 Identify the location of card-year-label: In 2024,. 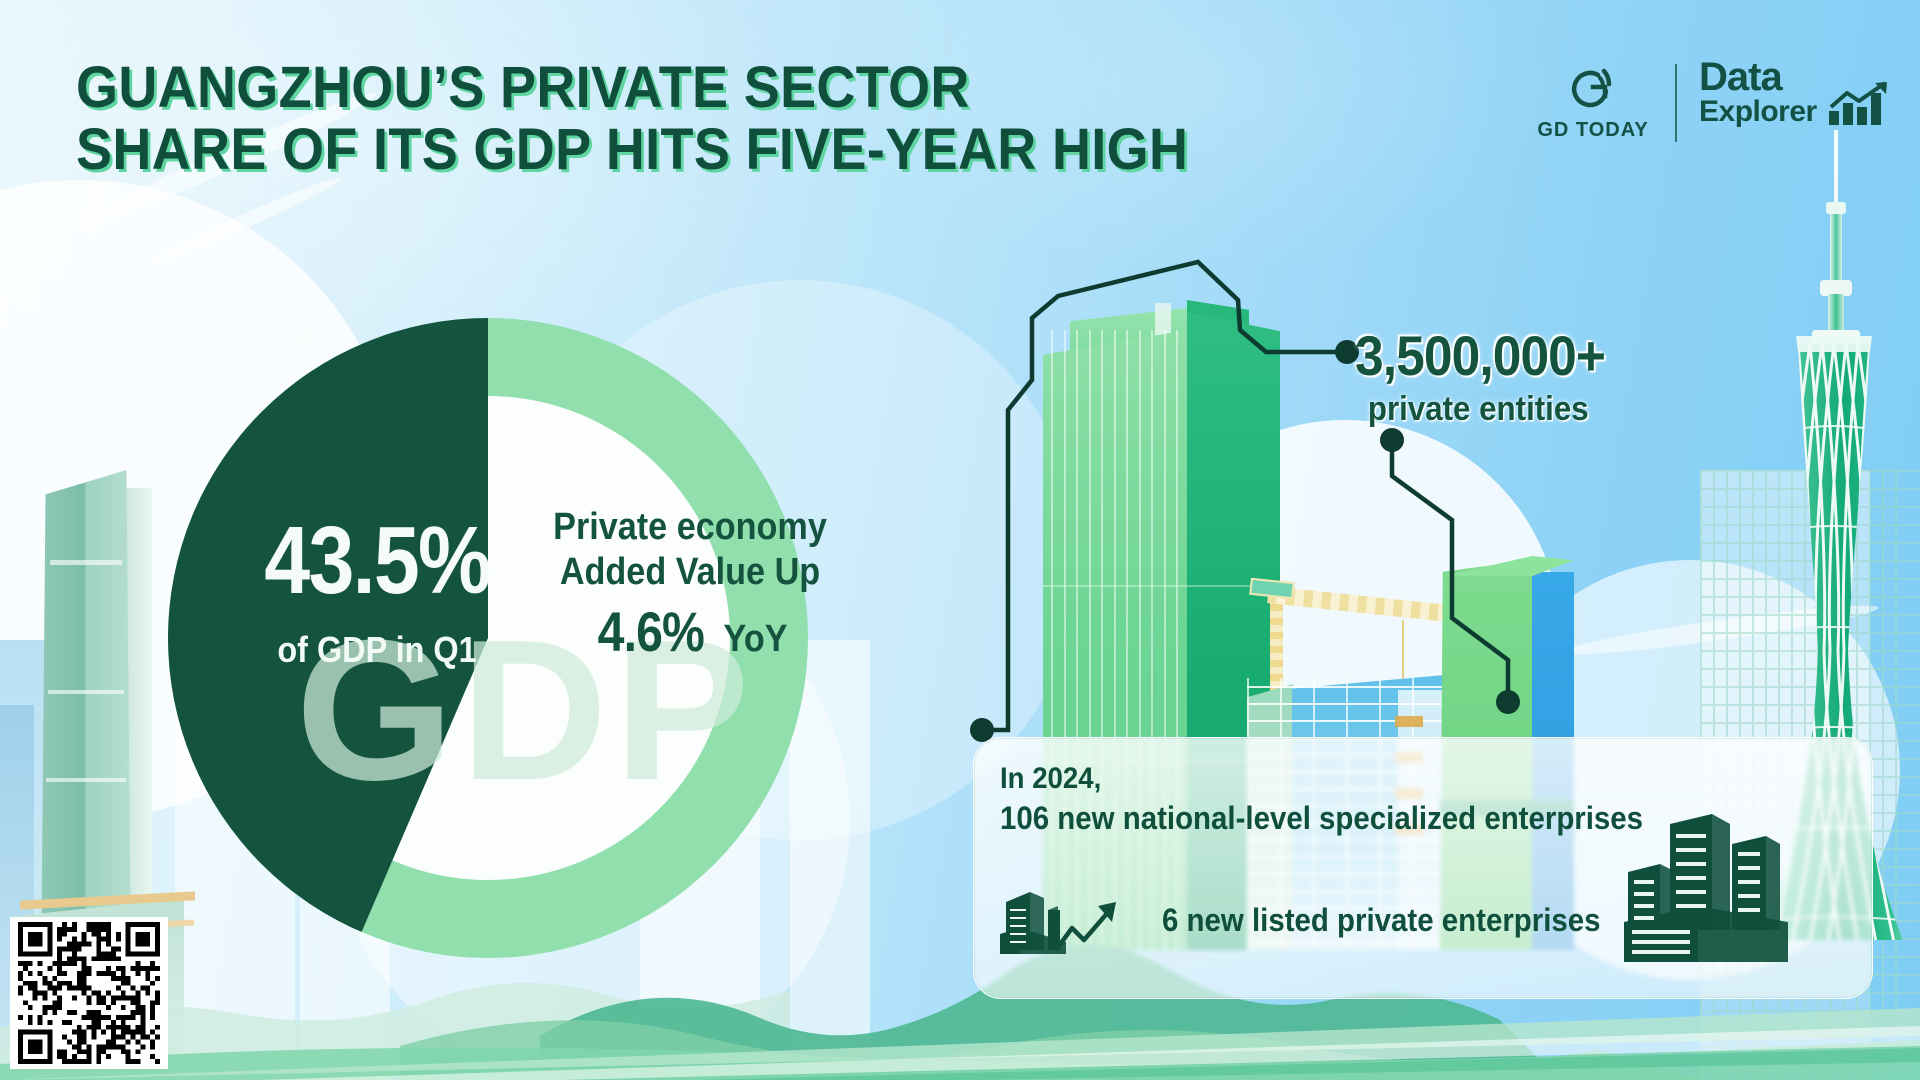
(1051, 778).